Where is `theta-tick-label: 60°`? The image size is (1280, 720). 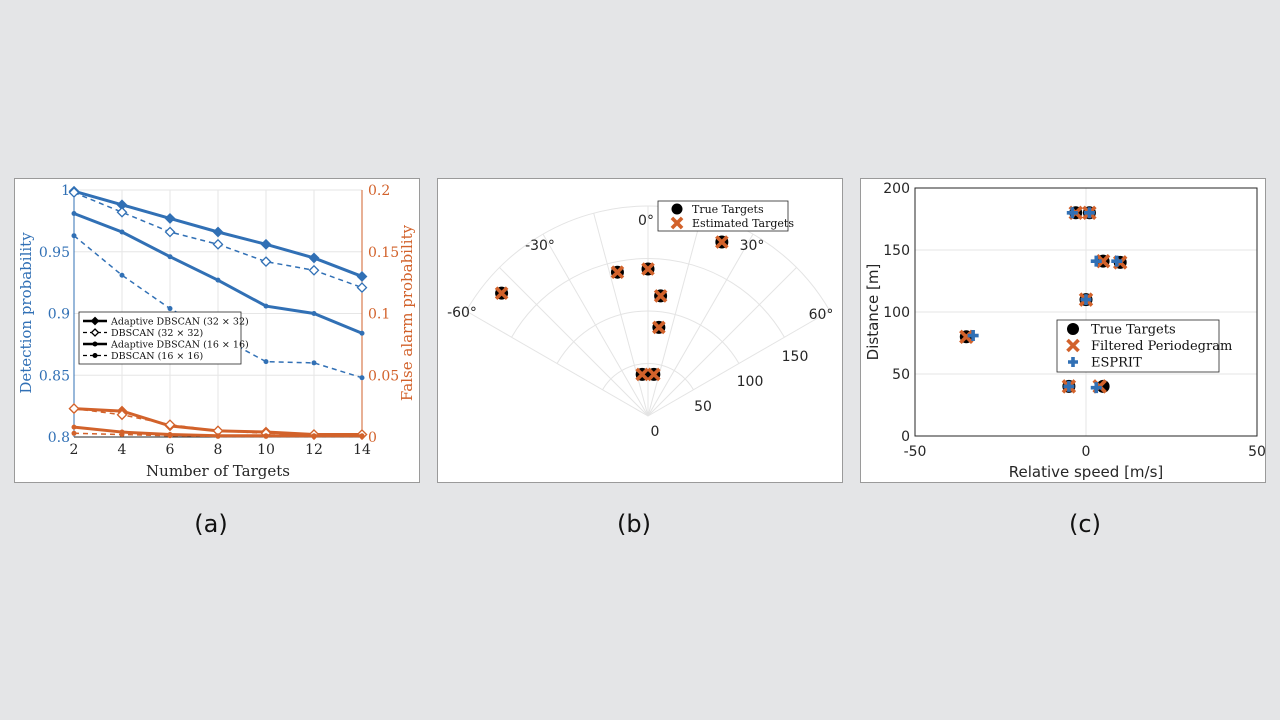
theta-tick-label: 60° is located at coordinates (821, 315).